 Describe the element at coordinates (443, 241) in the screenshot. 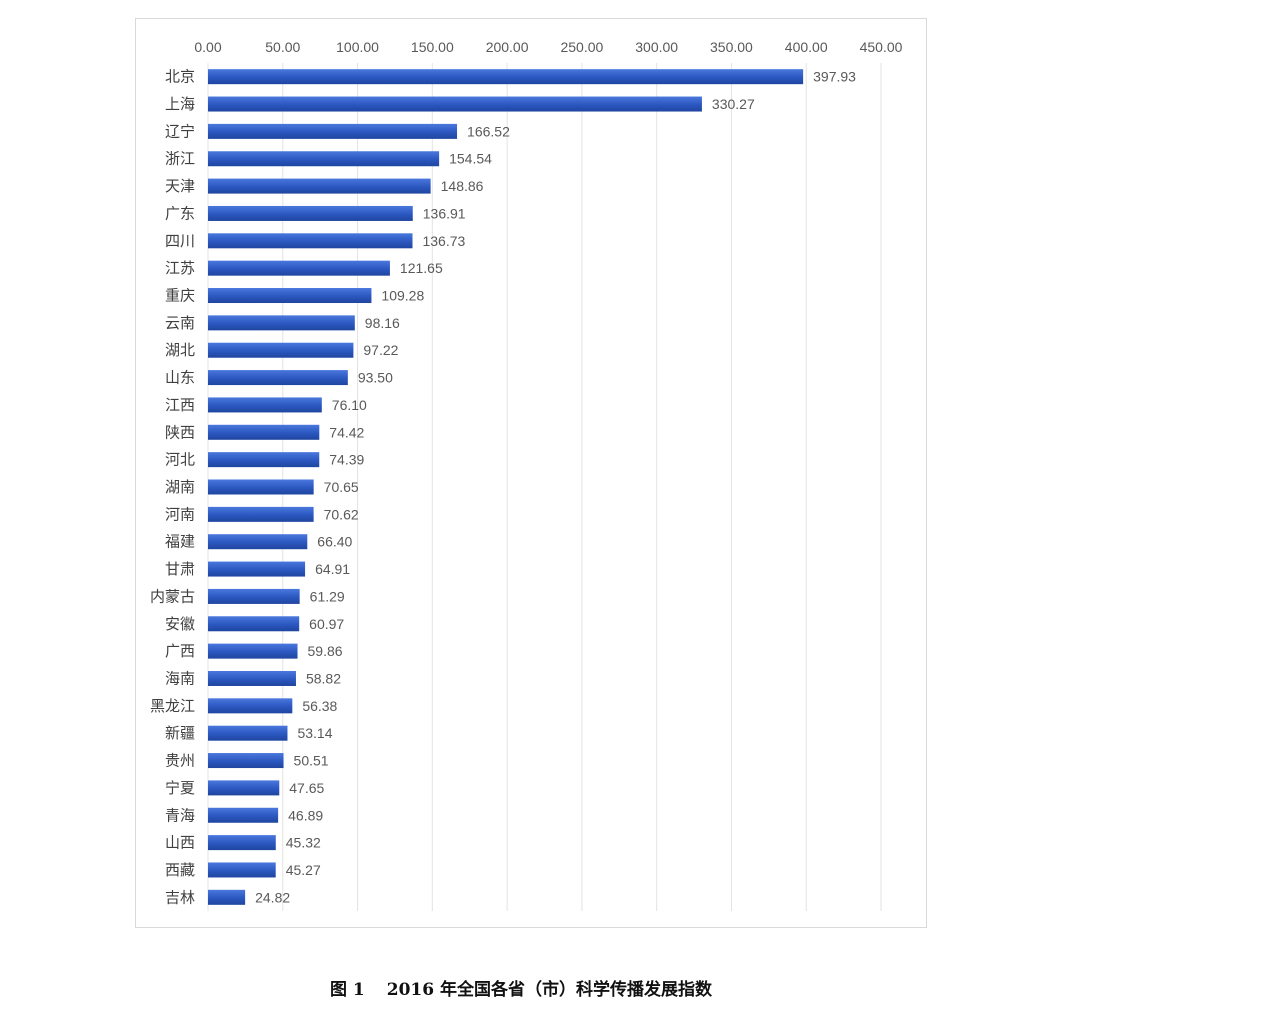

I see `data-label: 136.73` at that location.